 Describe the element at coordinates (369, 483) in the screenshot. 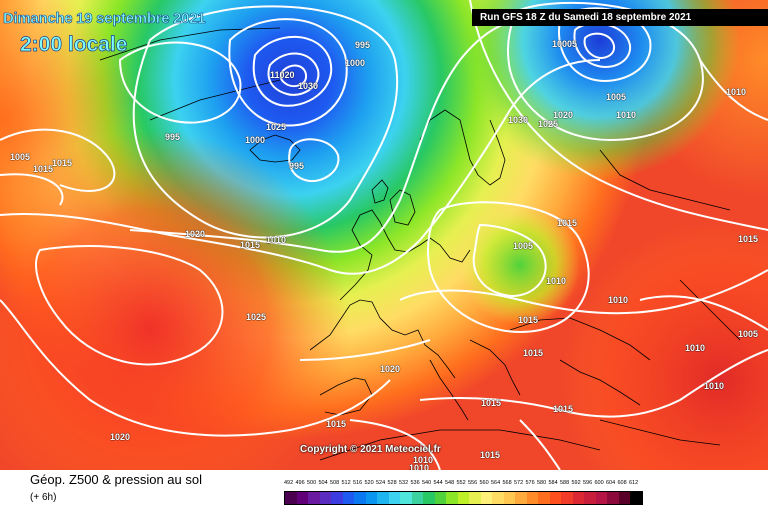

I see `scale-label: 520` at that location.